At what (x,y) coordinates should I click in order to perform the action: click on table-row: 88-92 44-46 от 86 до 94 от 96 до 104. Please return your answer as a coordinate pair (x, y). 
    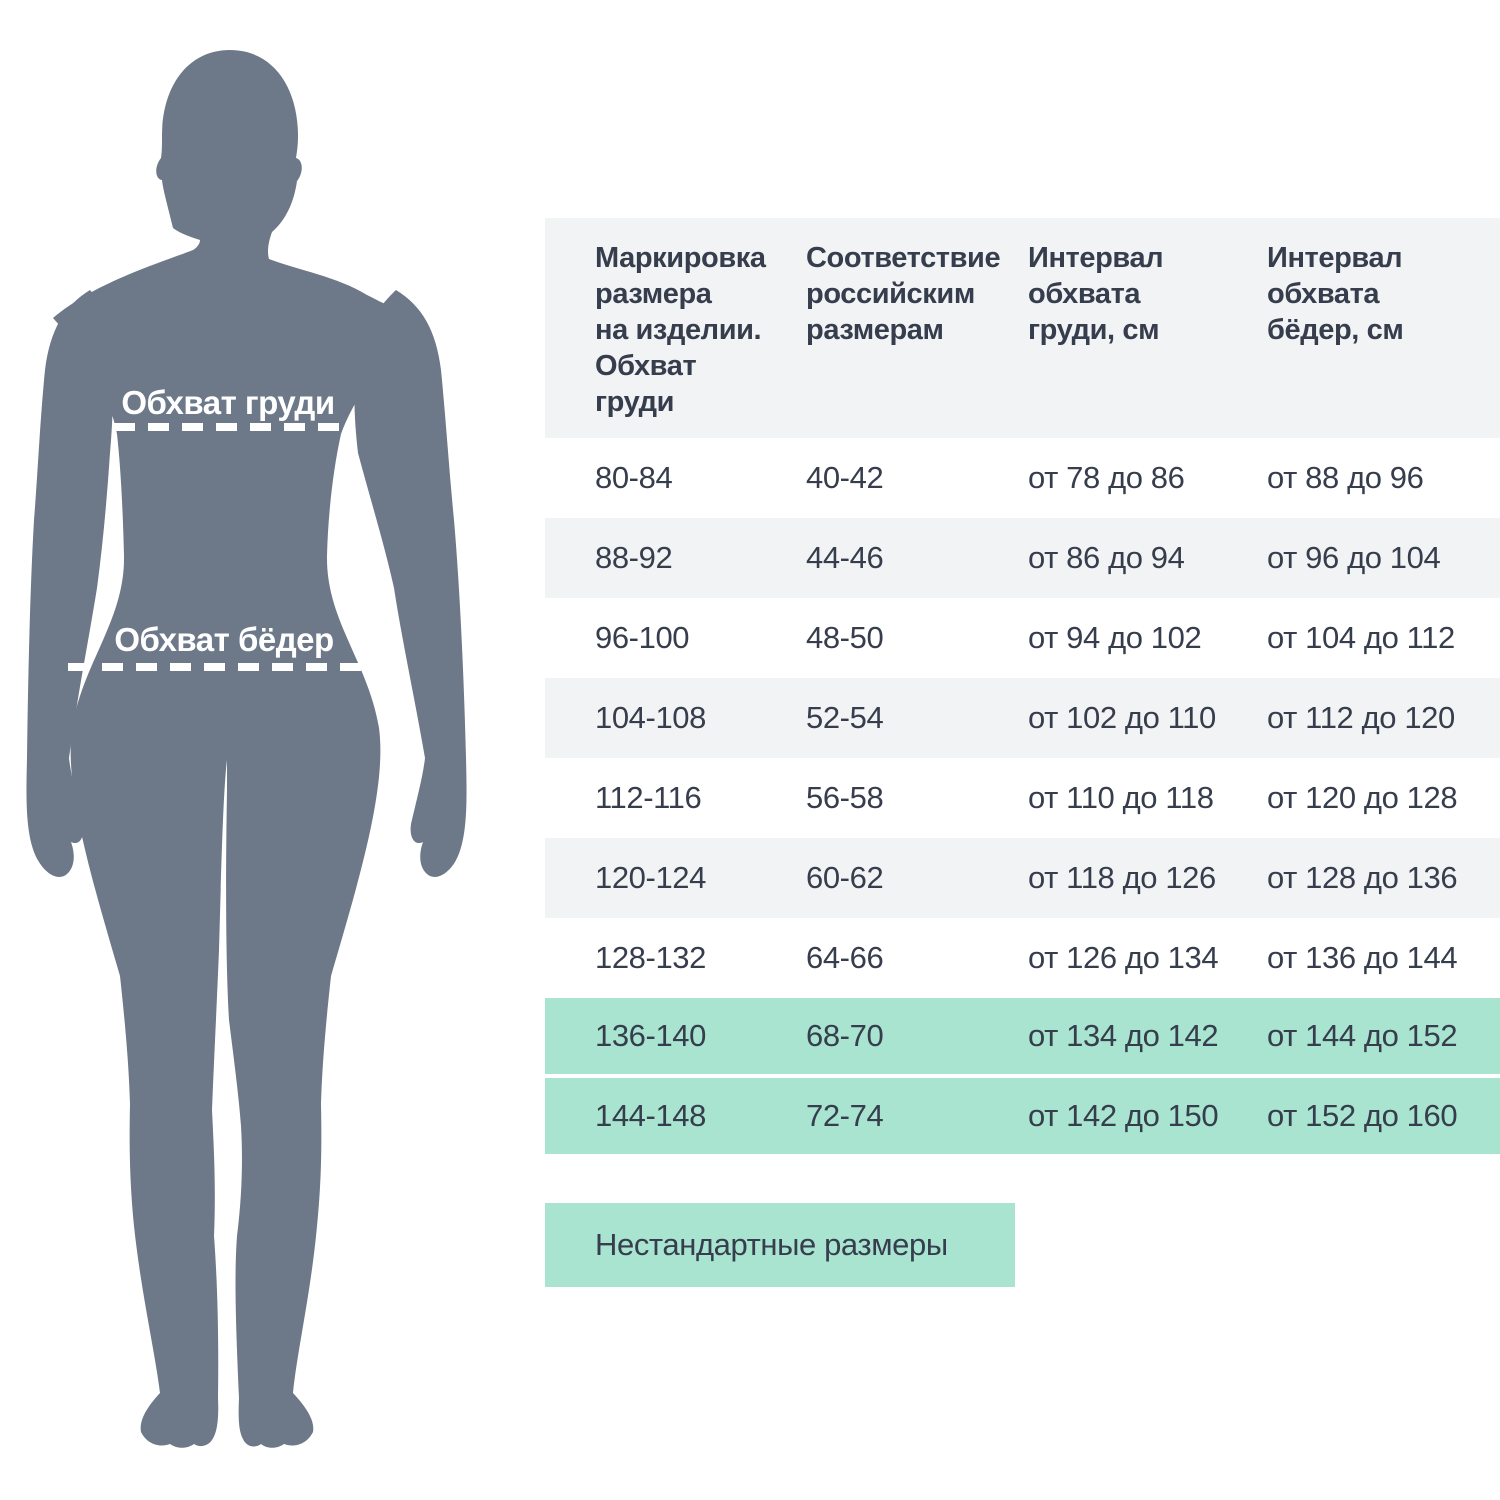
    Looking at the image, I should click on (1022, 558).